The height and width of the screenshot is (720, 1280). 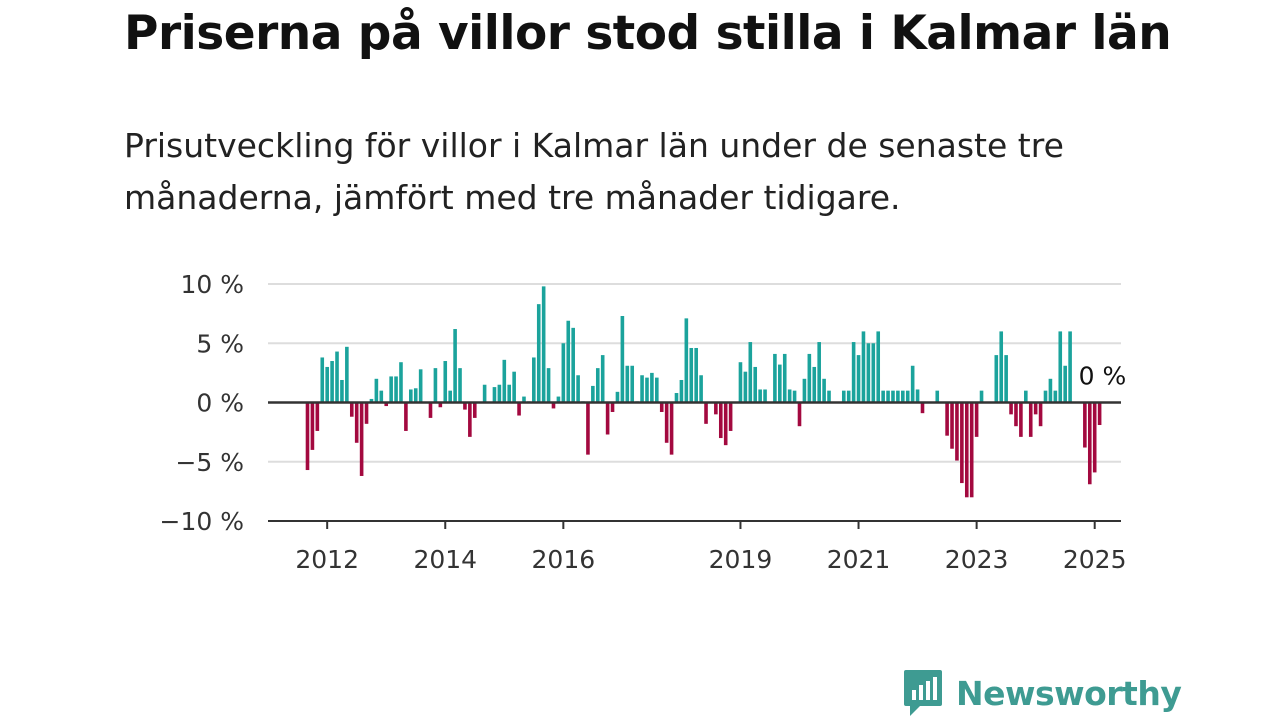 What do you see at coordinates (445, 559) in the screenshot?
I see `x-tick-label: 2014` at bounding box center [445, 559].